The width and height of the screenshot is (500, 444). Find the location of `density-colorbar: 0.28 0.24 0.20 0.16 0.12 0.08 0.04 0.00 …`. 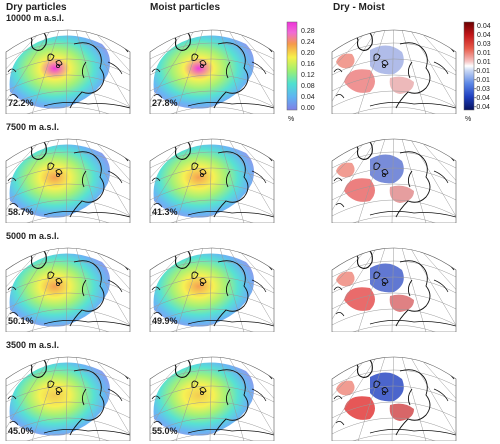

density-colorbar: 0.28 0.24 0.20 0.16 0.12 0.08 0.04 0.00 … is located at coordinates (300, 72).